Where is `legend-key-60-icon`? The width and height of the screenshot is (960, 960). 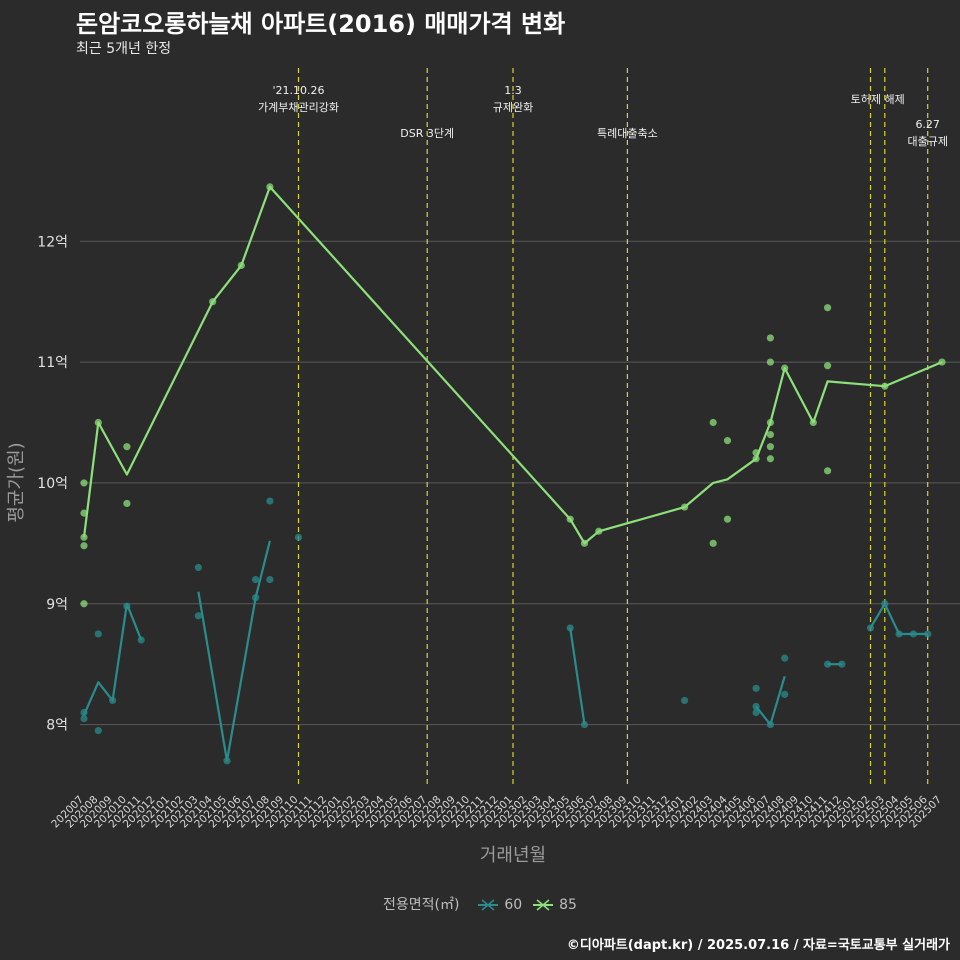 legend-key-60-icon is located at coordinates (487, 905).